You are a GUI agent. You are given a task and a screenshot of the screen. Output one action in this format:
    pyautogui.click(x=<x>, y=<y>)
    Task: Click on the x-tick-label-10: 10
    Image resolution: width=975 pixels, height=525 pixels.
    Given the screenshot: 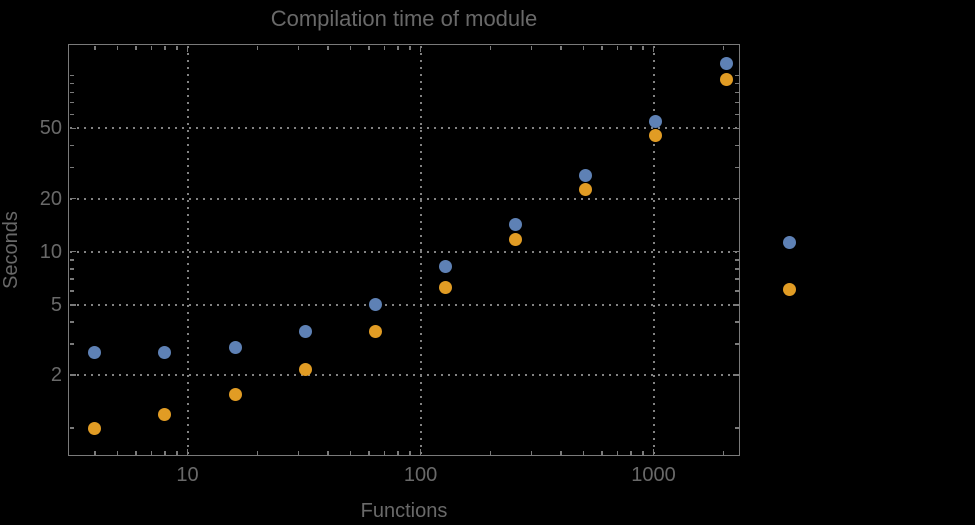 What is the action you would take?
    pyautogui.click(x=187, y=475)
    